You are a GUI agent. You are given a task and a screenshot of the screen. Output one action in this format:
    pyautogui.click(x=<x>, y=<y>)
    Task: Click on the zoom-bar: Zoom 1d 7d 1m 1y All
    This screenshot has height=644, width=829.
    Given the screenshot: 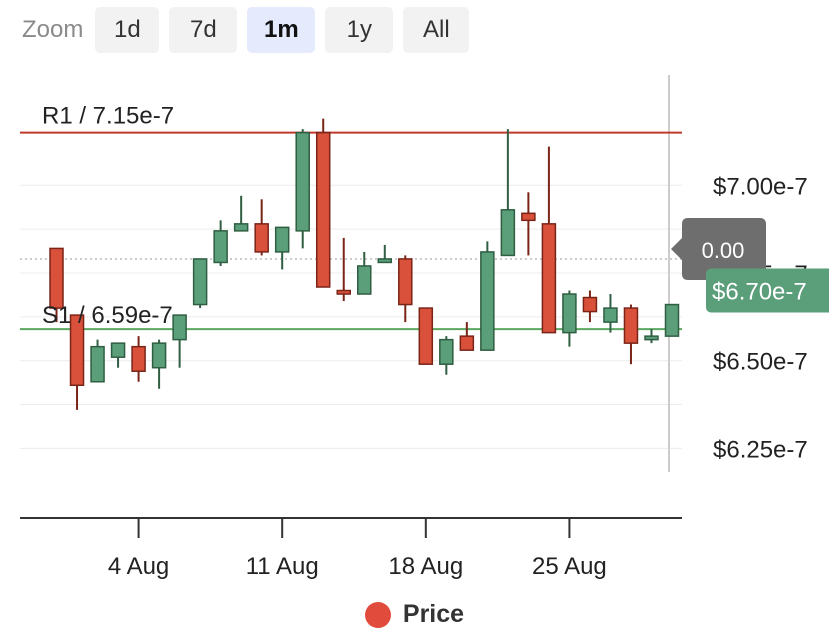 What is the action you would take?
    pyautogui.click(x=250, y=30)
    